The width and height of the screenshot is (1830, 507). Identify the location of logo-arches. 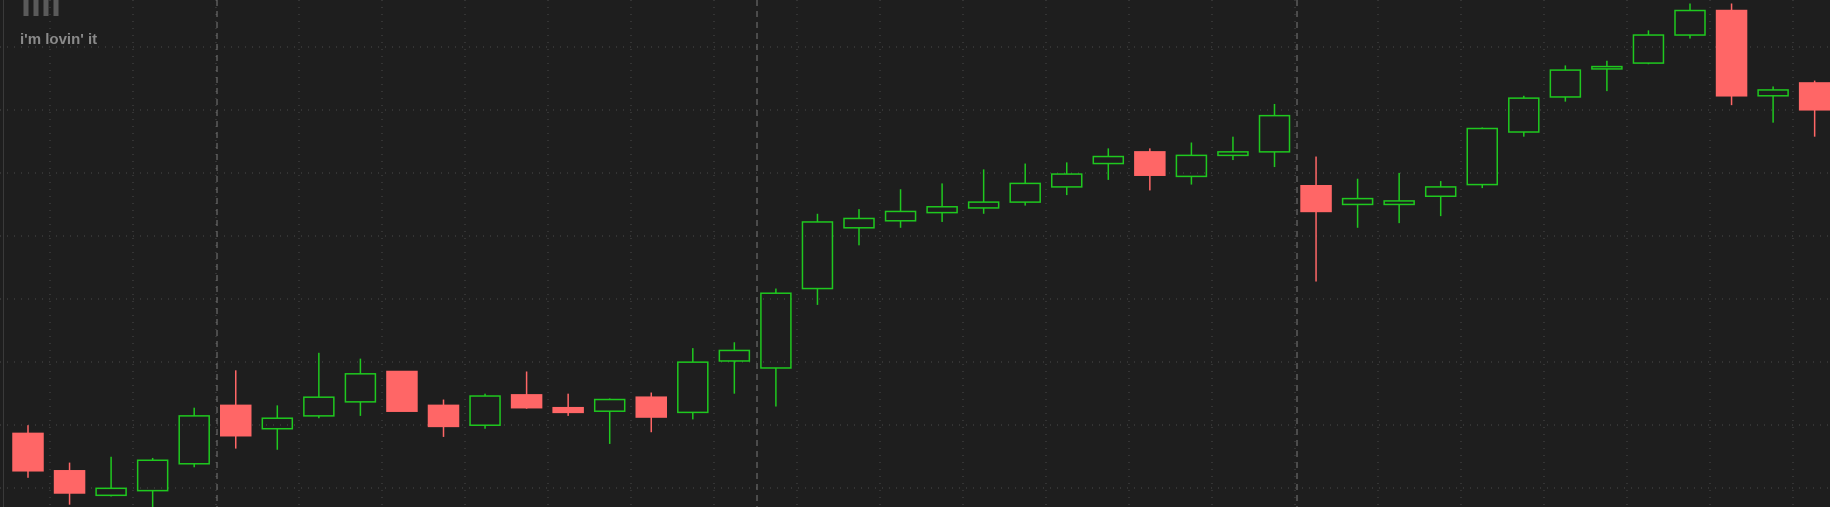
(41, 8).